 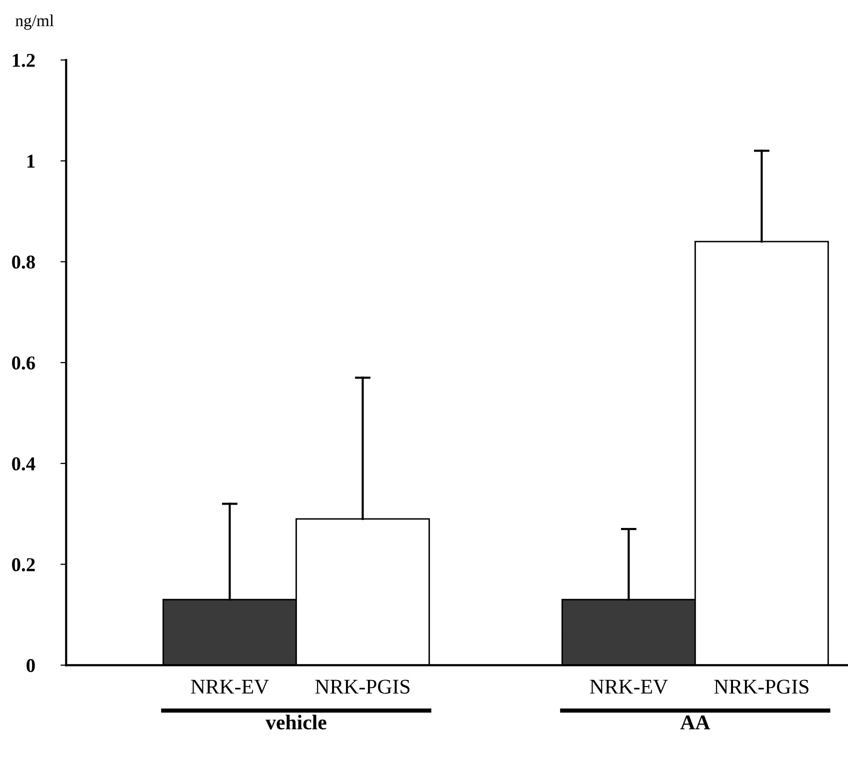 I want to click on y-tick-label: 0, so click(x=30, y=665).